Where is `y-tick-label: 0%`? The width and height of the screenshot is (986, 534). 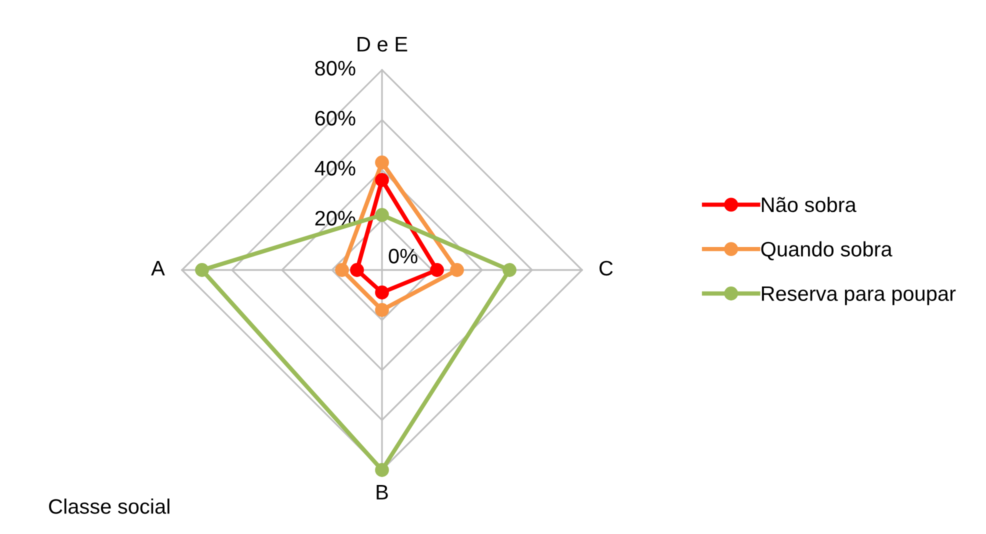 y-tick-label: 0% is located at coordinates (403, 256).